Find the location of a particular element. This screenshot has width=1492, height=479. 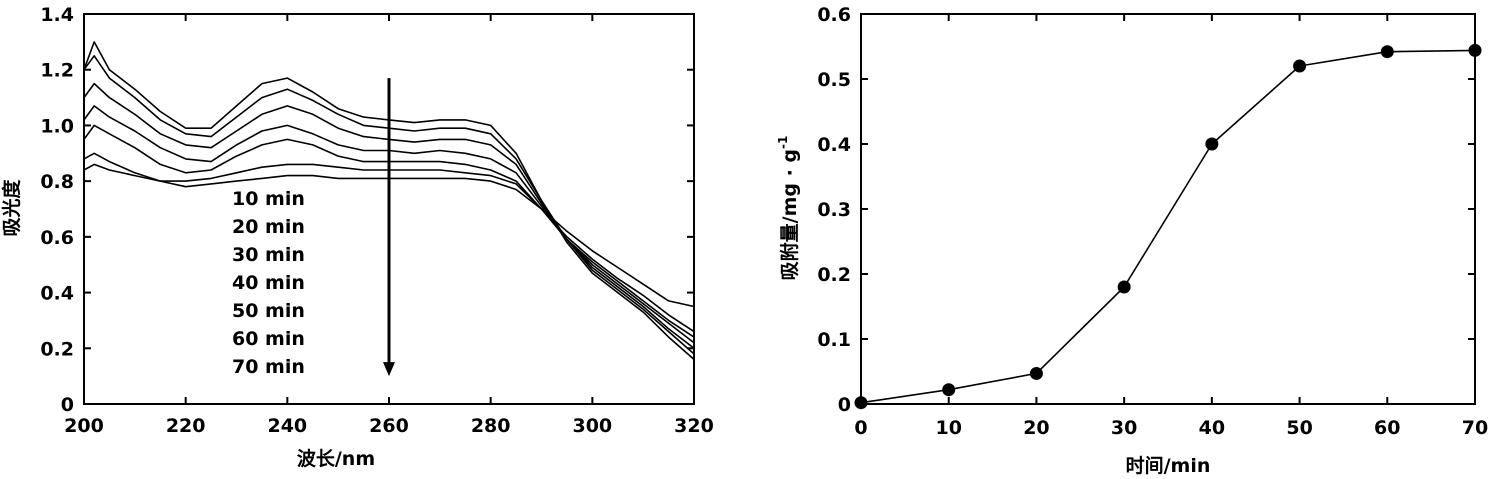

series-line-70-min is located at coordinates (389, 235).